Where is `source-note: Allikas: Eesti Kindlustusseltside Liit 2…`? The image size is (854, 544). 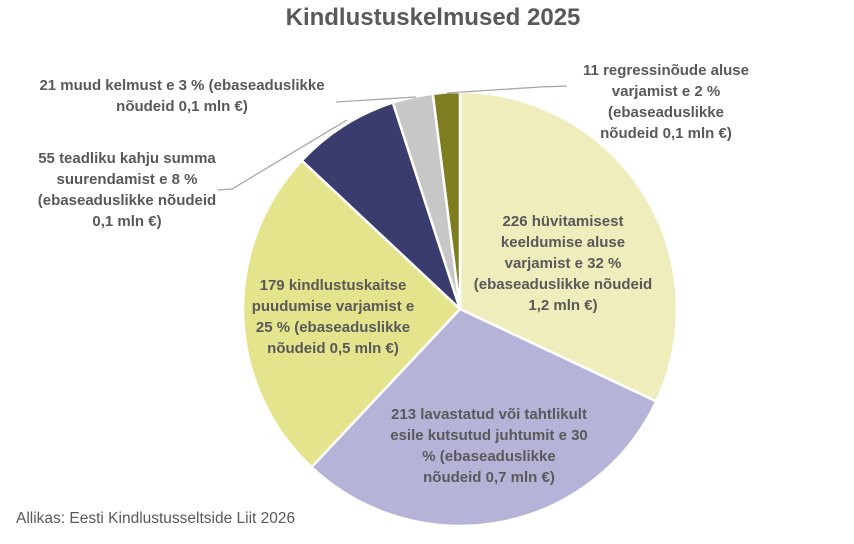 source-note: Allikas: Eesti Kindlustusseltside Liit 2… is located at coordinates (156, 518).